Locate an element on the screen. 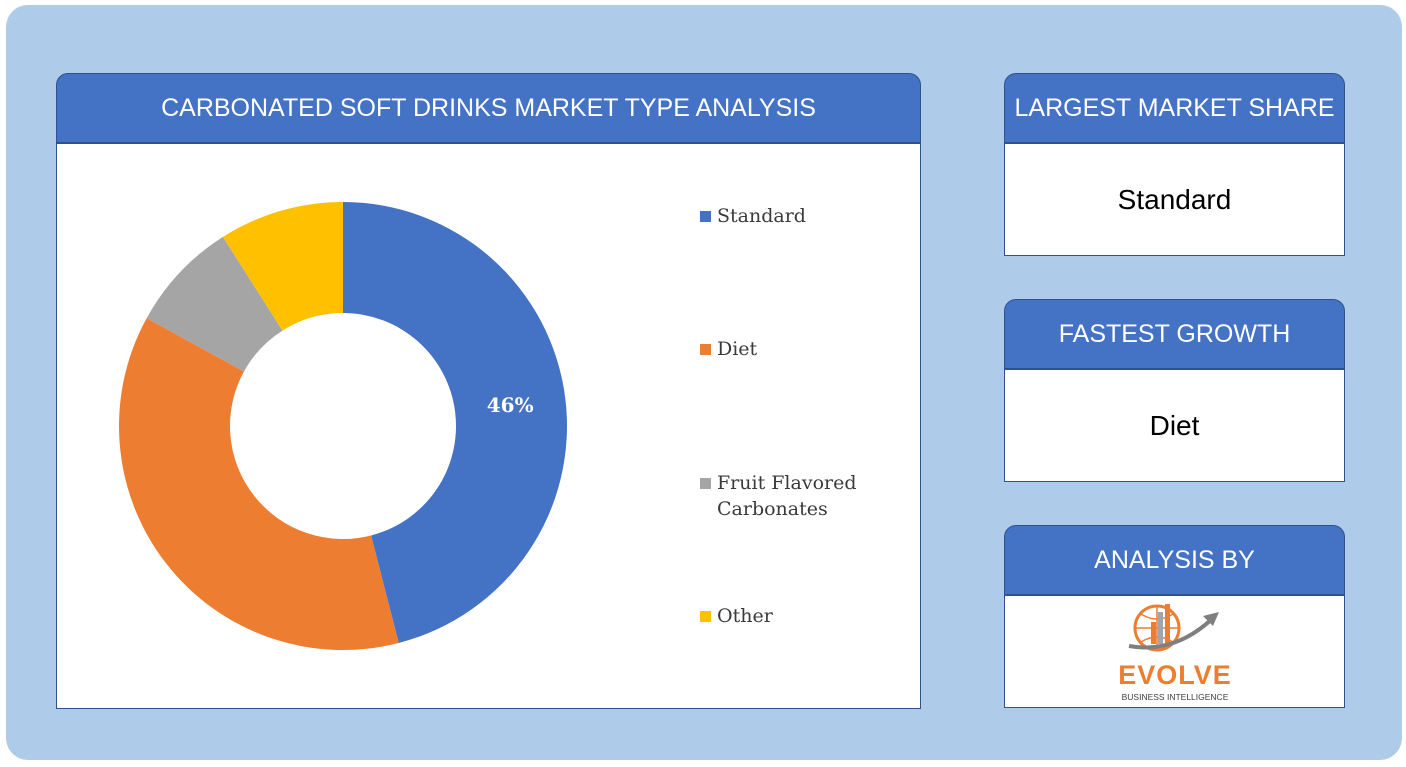 The image size is (1406, 767). donut-slice-other is located at coordinates (282, 266).